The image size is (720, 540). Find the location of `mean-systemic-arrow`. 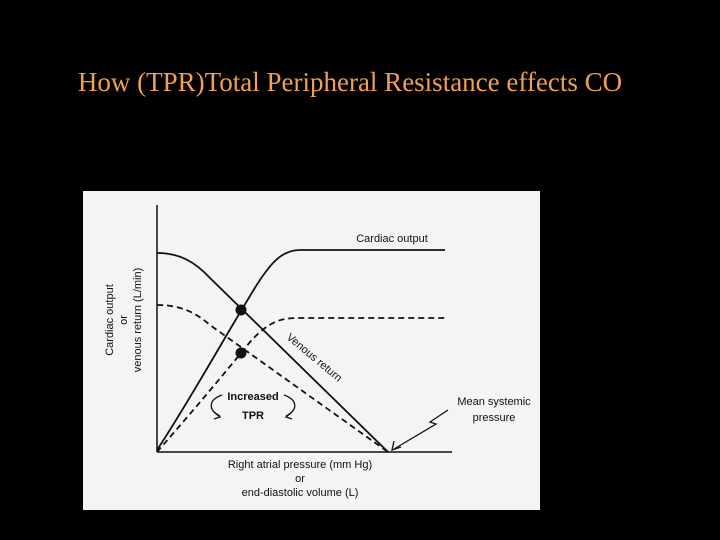

mean-systemic-arrow is located at coordinates (421, 429).